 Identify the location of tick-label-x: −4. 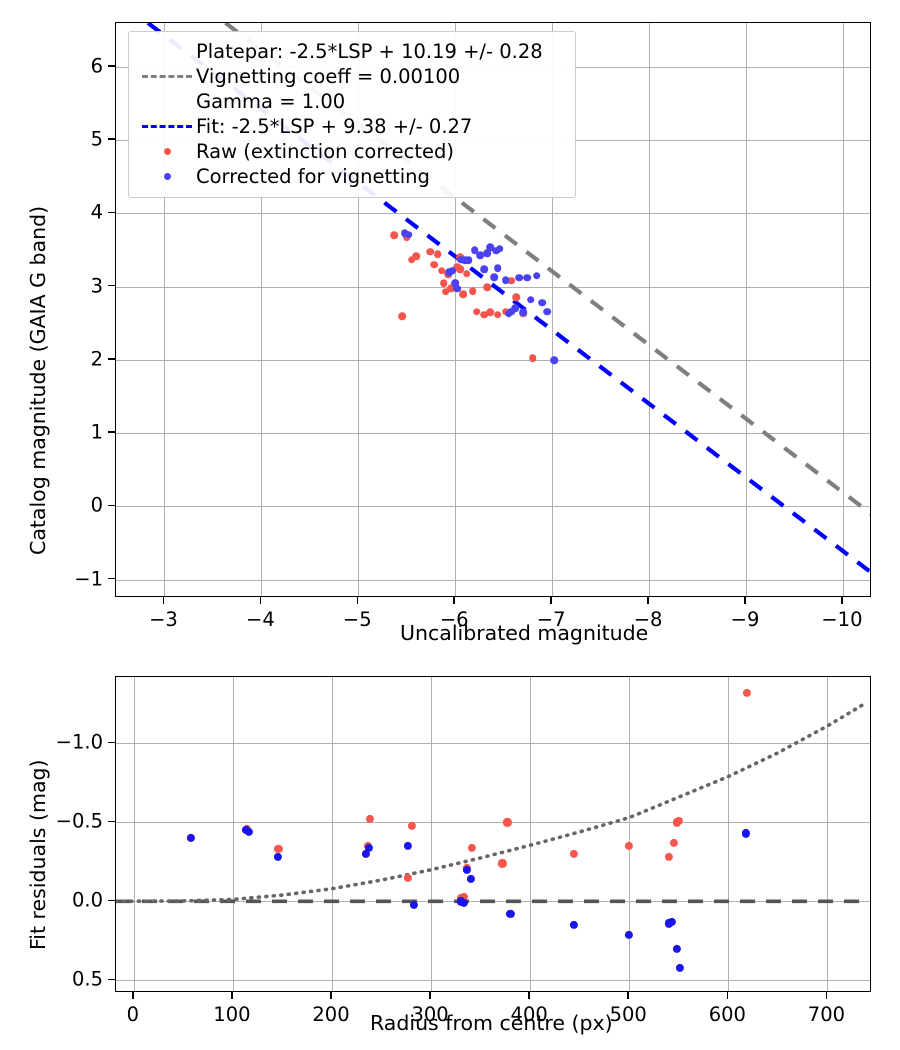
(260, 619).